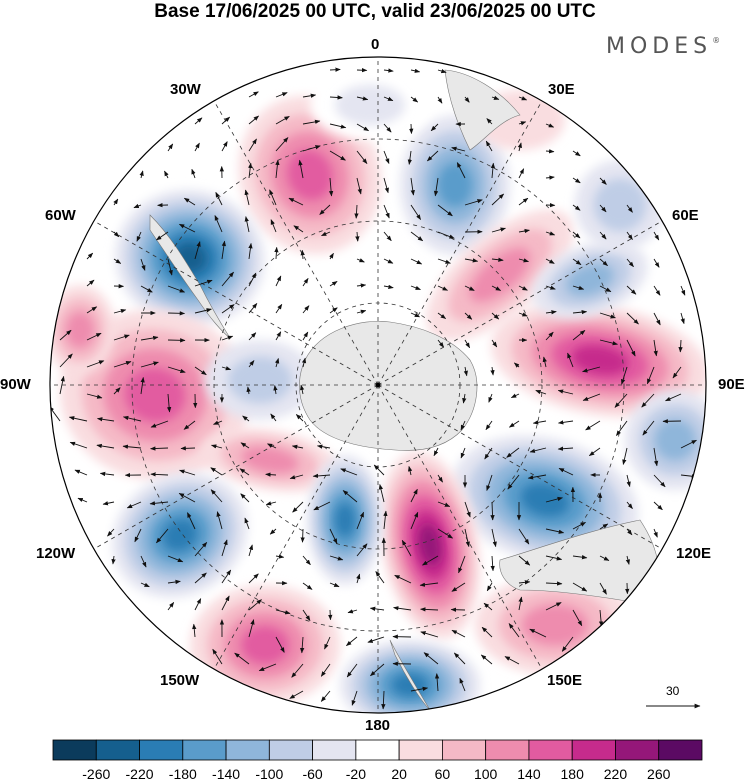 Image resolution: width=750 pixels, height=783 pixels. Describe the element at coordinates (731, 384) in the screenshot. I see `lon-label-90e: 90E` at that location.